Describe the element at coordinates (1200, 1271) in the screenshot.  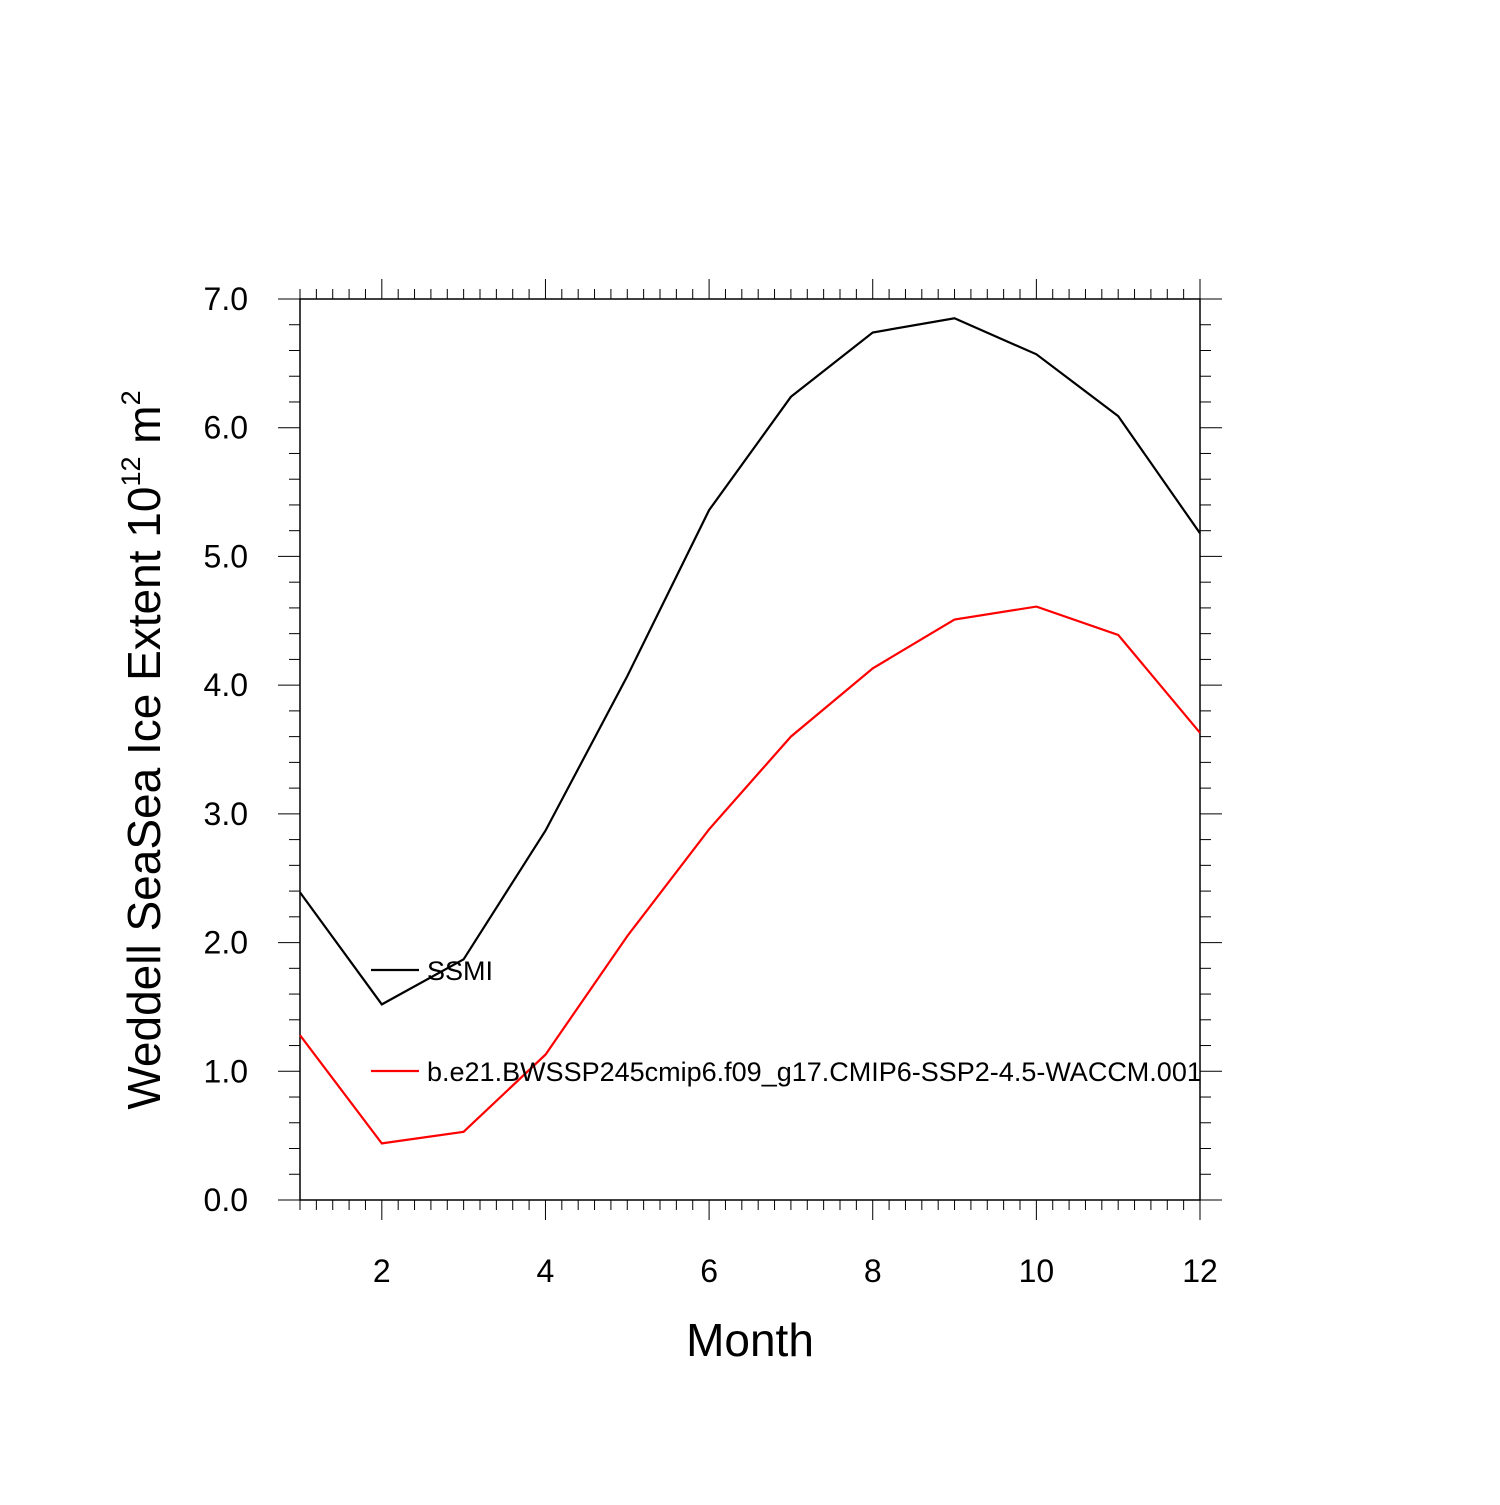
I see `x-tick-label: 12` at that location.